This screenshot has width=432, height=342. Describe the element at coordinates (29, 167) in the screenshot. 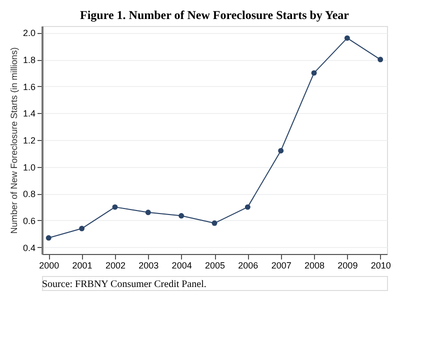

I see `y-tick-label: 1.0` at that location.